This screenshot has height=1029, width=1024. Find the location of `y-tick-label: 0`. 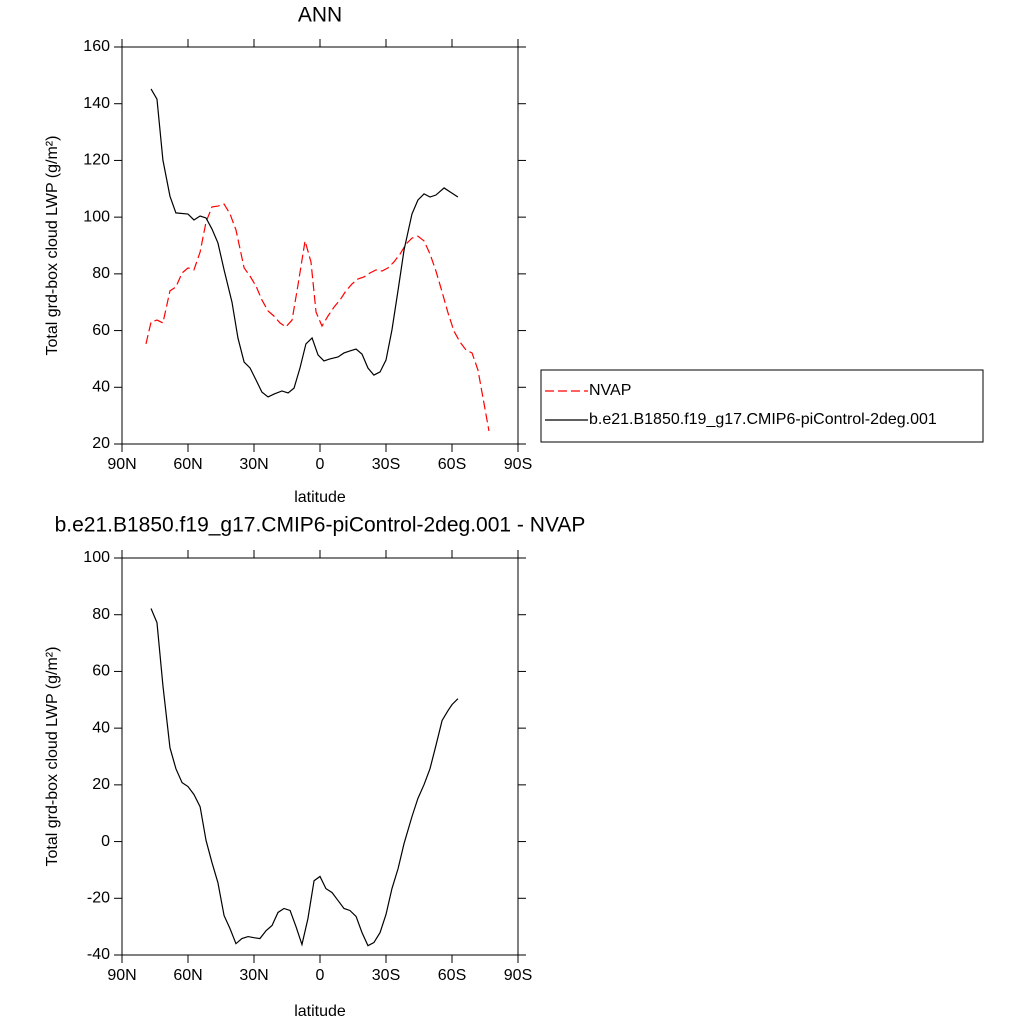

y-tick-label: 0 is located at coordinates (105, 841).